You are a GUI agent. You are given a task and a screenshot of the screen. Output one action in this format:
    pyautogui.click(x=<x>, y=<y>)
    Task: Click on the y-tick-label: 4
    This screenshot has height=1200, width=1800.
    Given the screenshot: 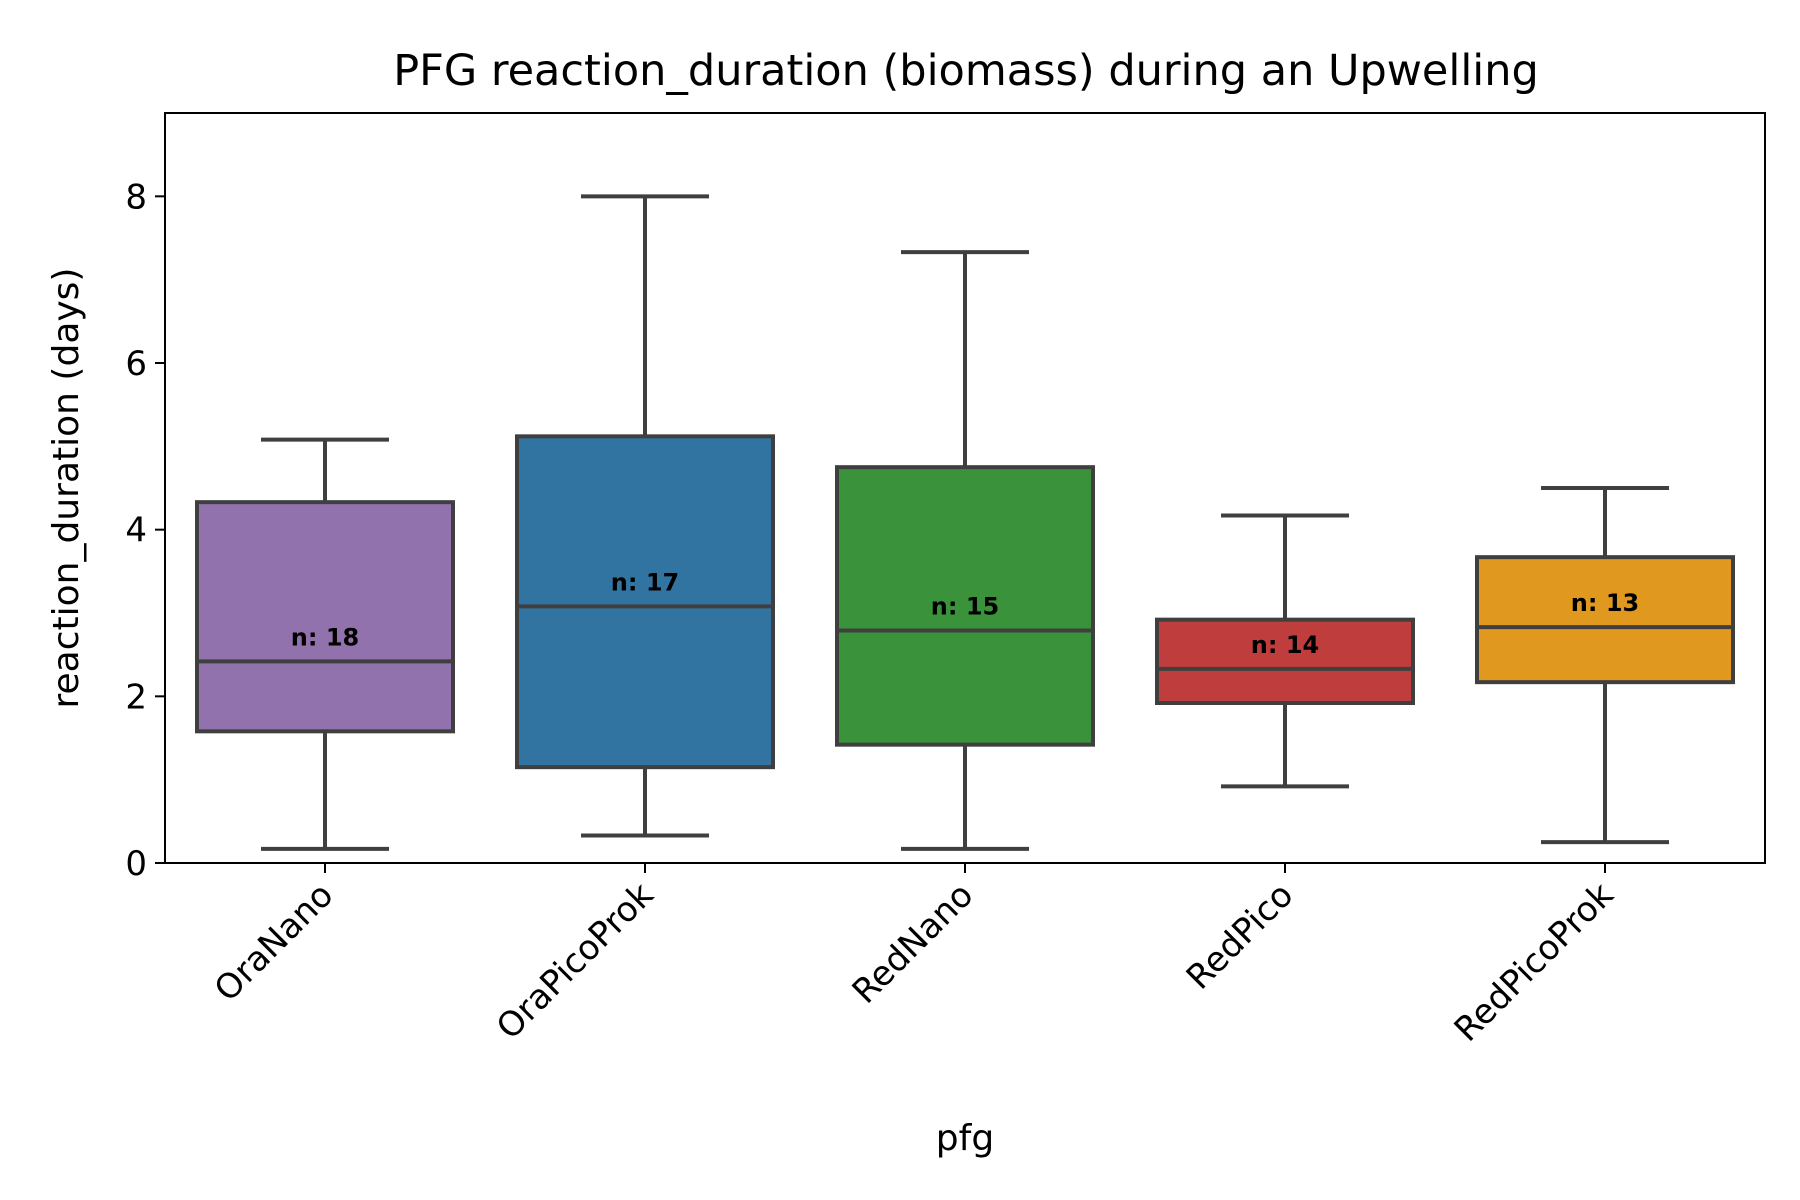 What is the action you would take?
    pyautogui.click(x=136, y=531)
    